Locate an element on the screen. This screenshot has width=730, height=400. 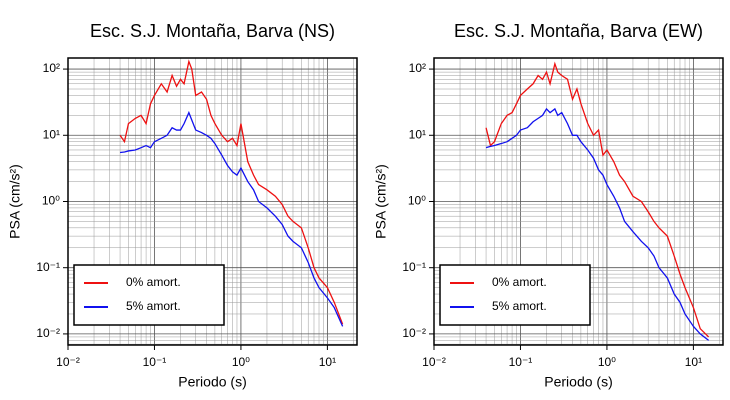
chart-title: Esc. S.J. Montaña, Barva (NS) is located at coordinates (212, 31).